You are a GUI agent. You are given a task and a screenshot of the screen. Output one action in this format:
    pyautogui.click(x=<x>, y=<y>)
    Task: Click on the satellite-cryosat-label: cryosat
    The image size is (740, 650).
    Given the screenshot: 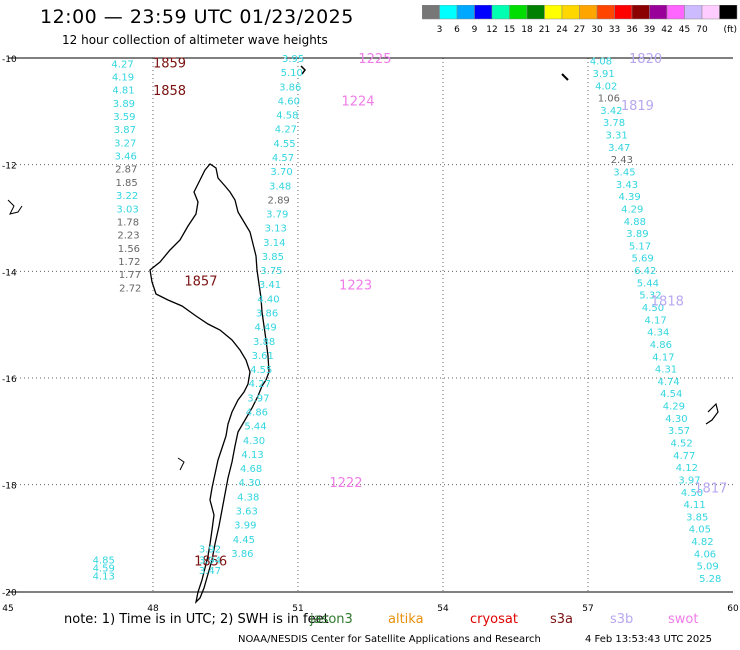 What is the action you would take?
    pyautogui.click(x=494, y=619)
    